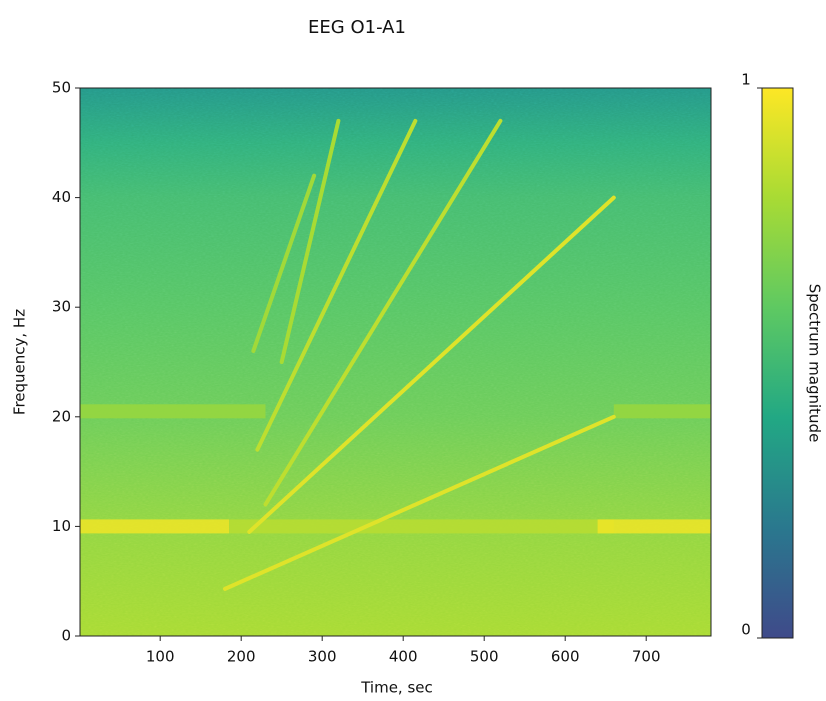 The image size is (826, 701). I want to click on colorbar, so click(777, 363).